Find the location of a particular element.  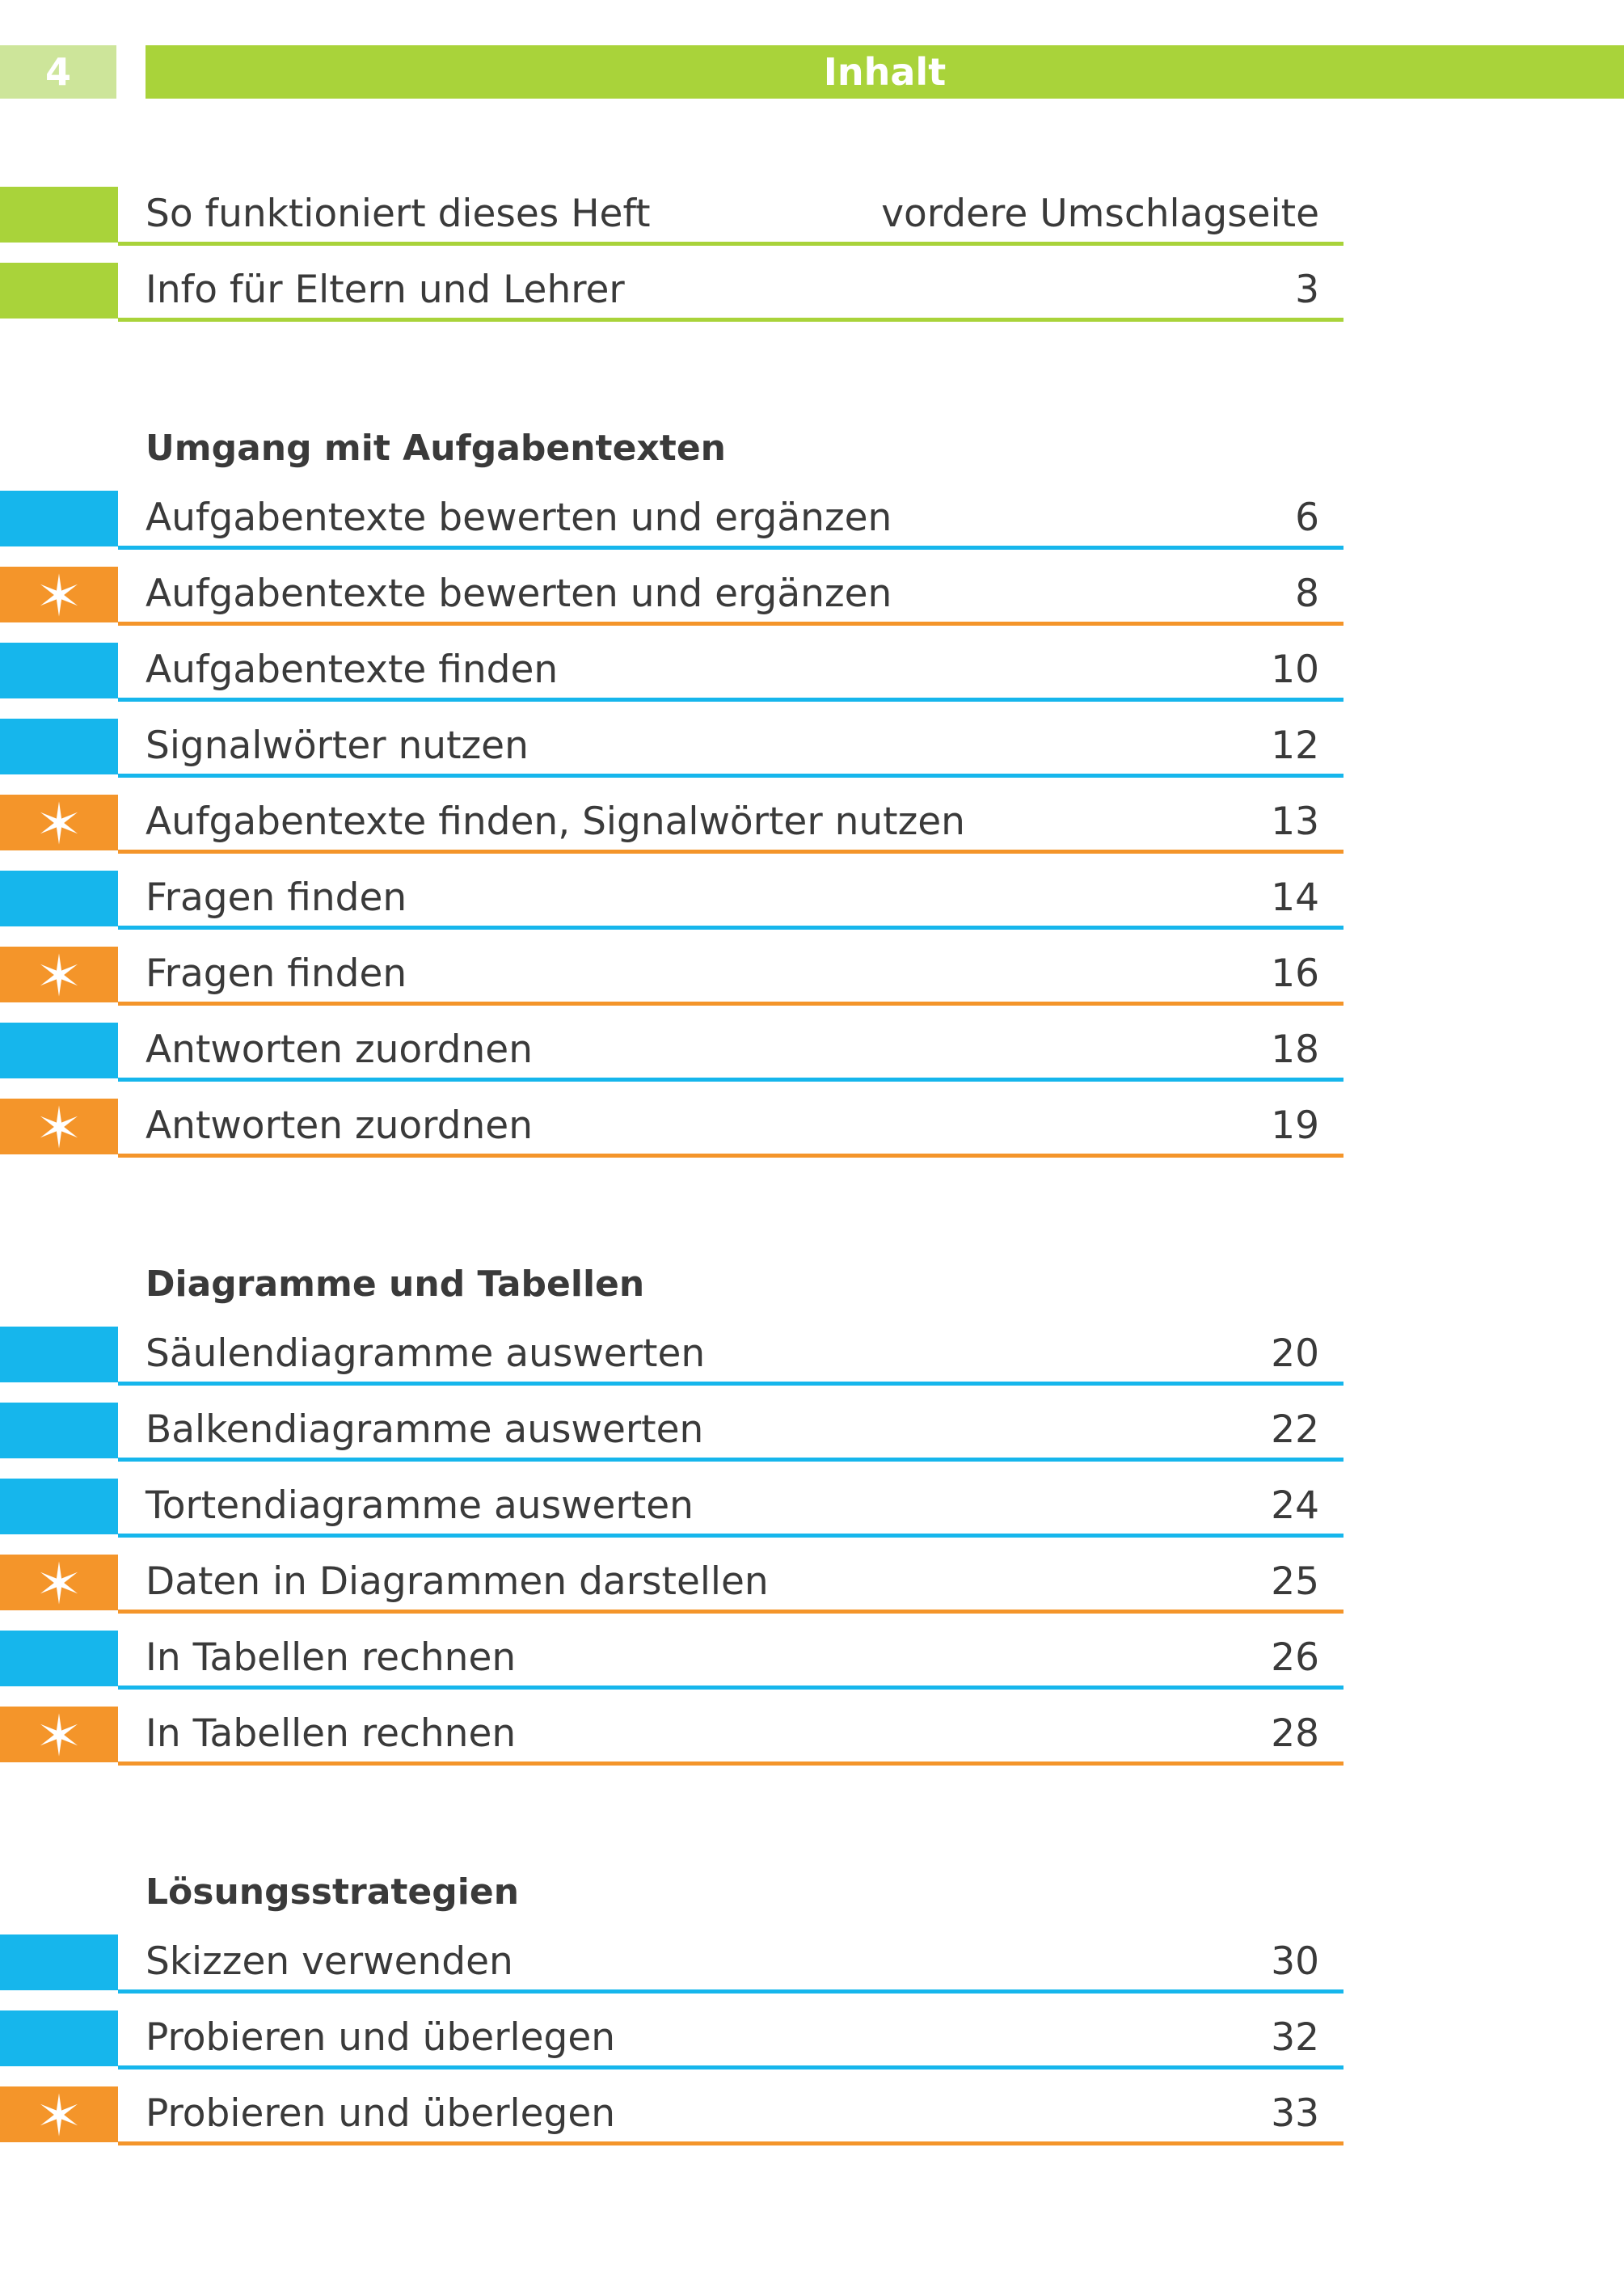

toc-entry: Aufgabentexte finden 10 is located at coordinates (812, 676).